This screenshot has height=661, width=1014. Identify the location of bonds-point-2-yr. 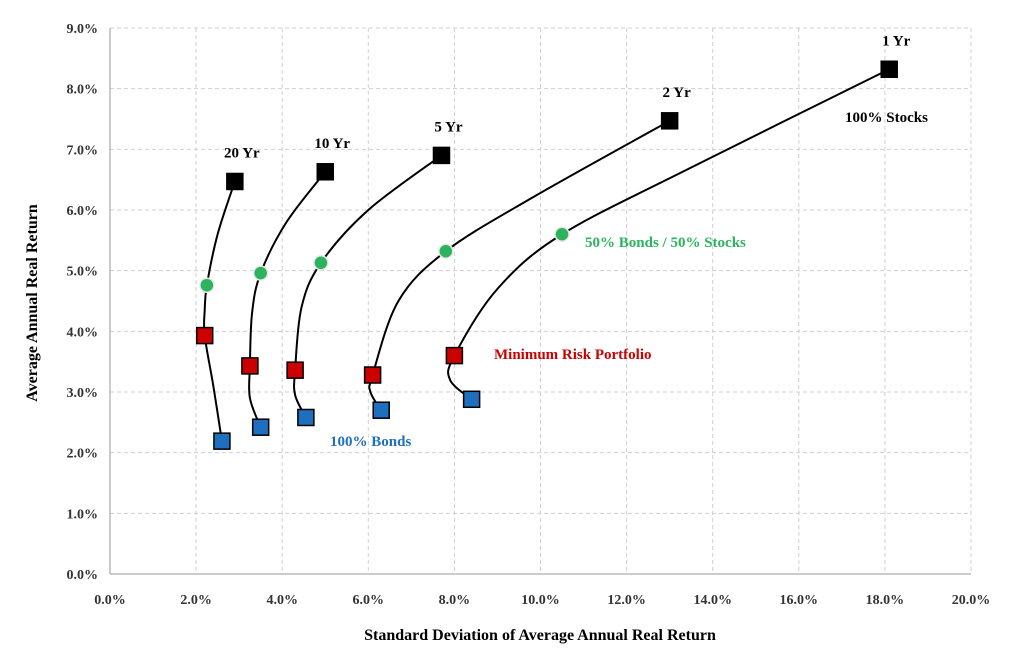
(381, 410).